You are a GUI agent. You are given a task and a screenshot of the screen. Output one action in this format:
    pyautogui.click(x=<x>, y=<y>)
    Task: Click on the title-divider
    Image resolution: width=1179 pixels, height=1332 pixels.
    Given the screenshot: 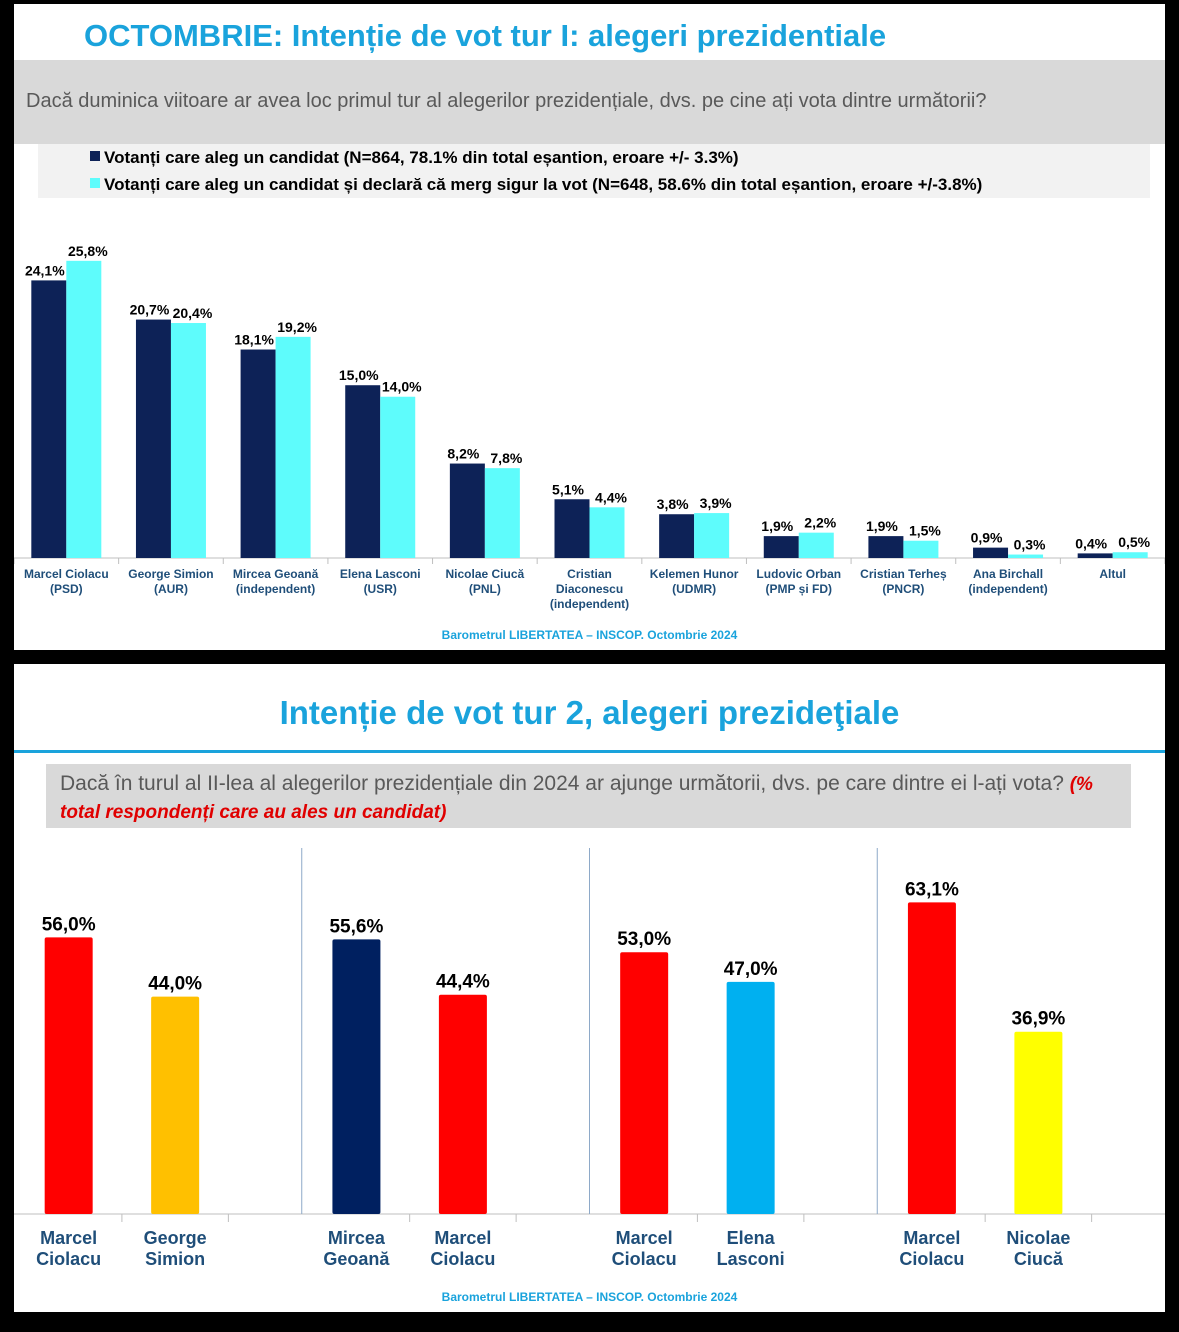 What is the action you would take?
    pyautogui.click(x=589, y=751)
    